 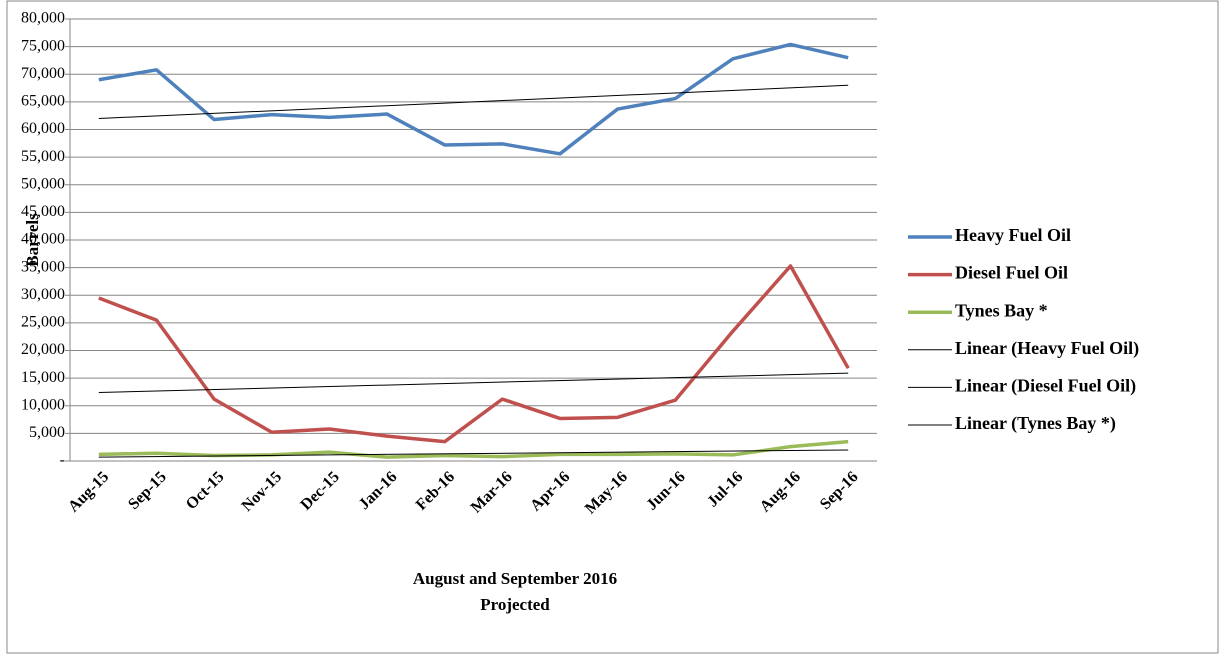 I want to click on y-tick-label: 45,000, so click(x=43, y=211).